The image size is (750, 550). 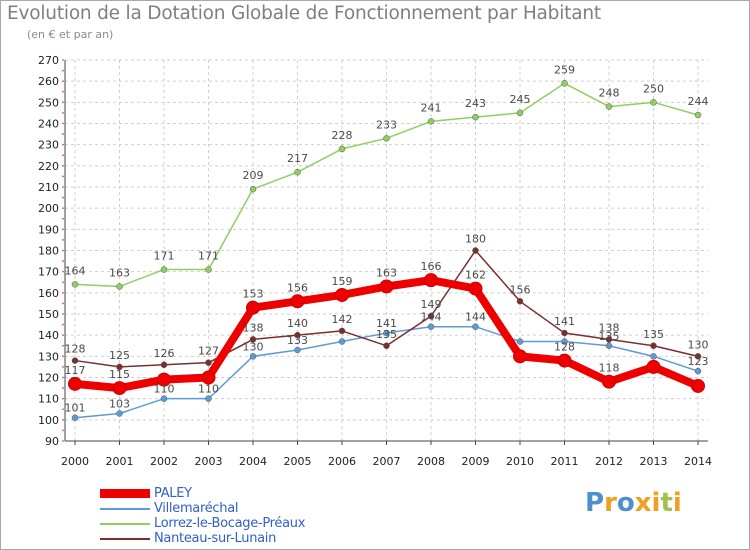 I want to click on y-tick-label: 170, so click(x=48, y=272).